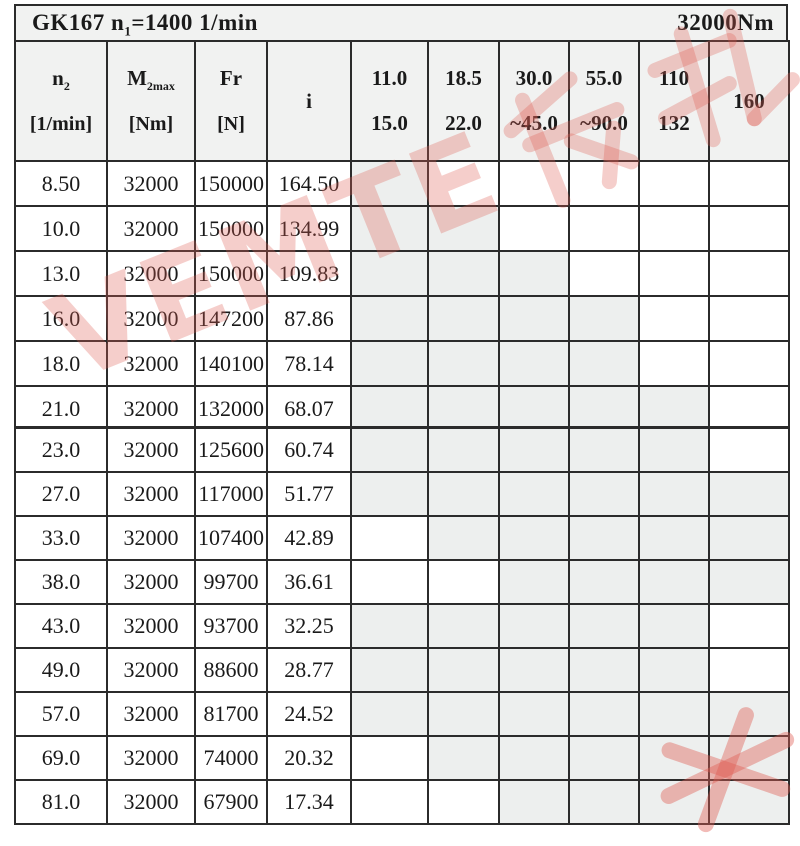 This screenshot has height=846, width=800. Describe the element at coordinates (61, 318) in the screenshot. I see `n2-cell: 16.0` at that location.